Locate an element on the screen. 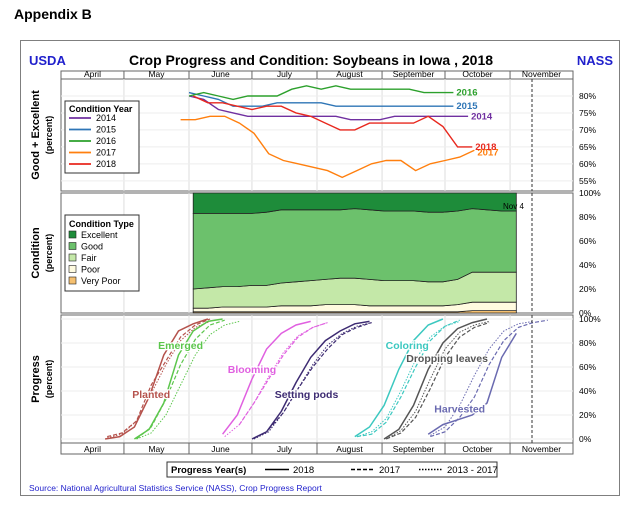  legend-label-dashed: 2017 is located at coordinates (389, 470).